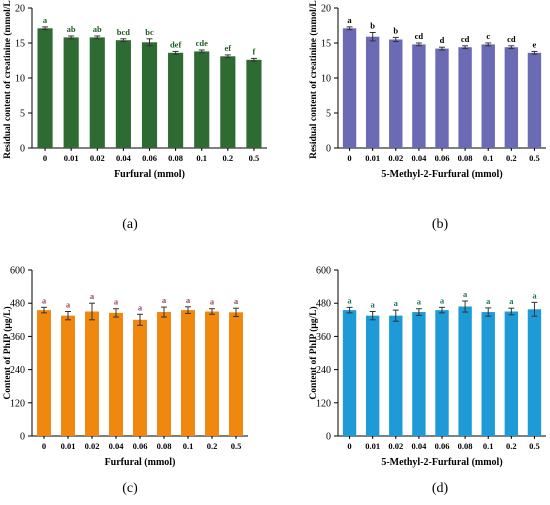 The image size is (550, 505). Describe the element at coordinates (323, 403) in the screenshot. I see `y-tick-label: 120` at that location.